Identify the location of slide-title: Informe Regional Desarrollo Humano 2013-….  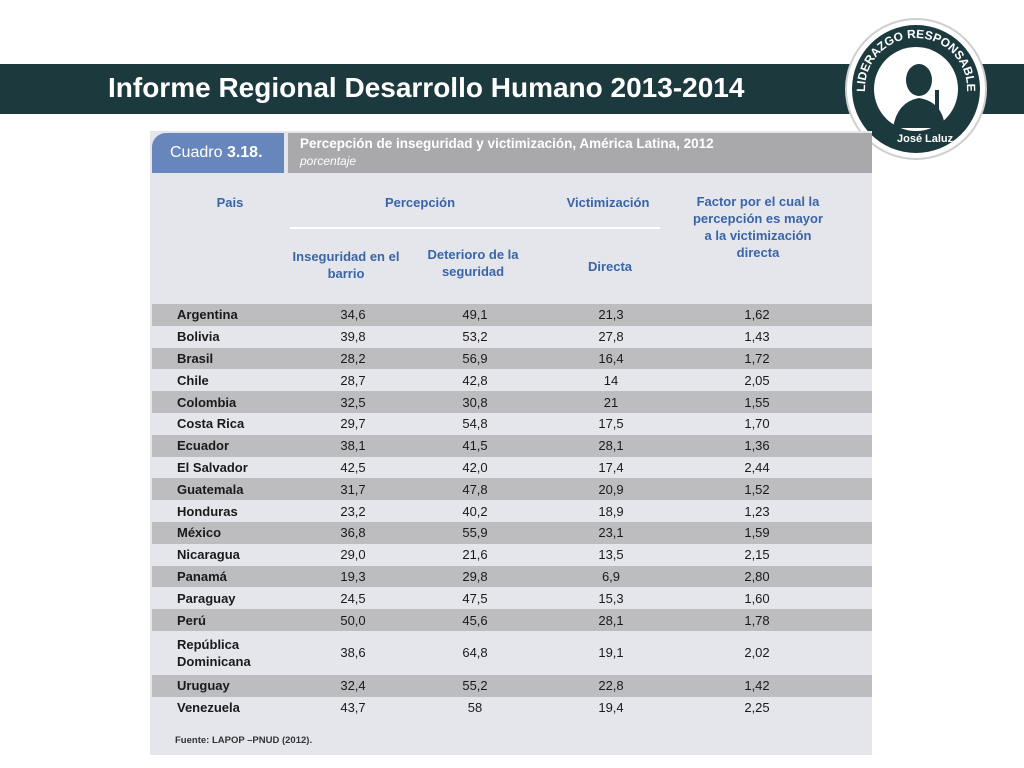
(426, 87).